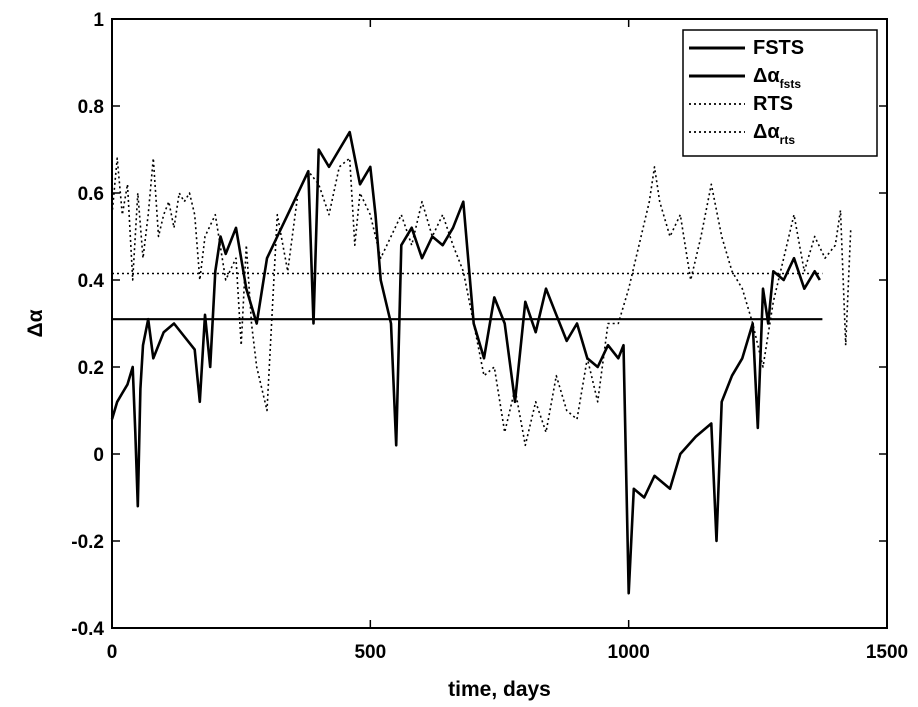  I want to click on y-tick-label: 0.8, so click(91, 107).